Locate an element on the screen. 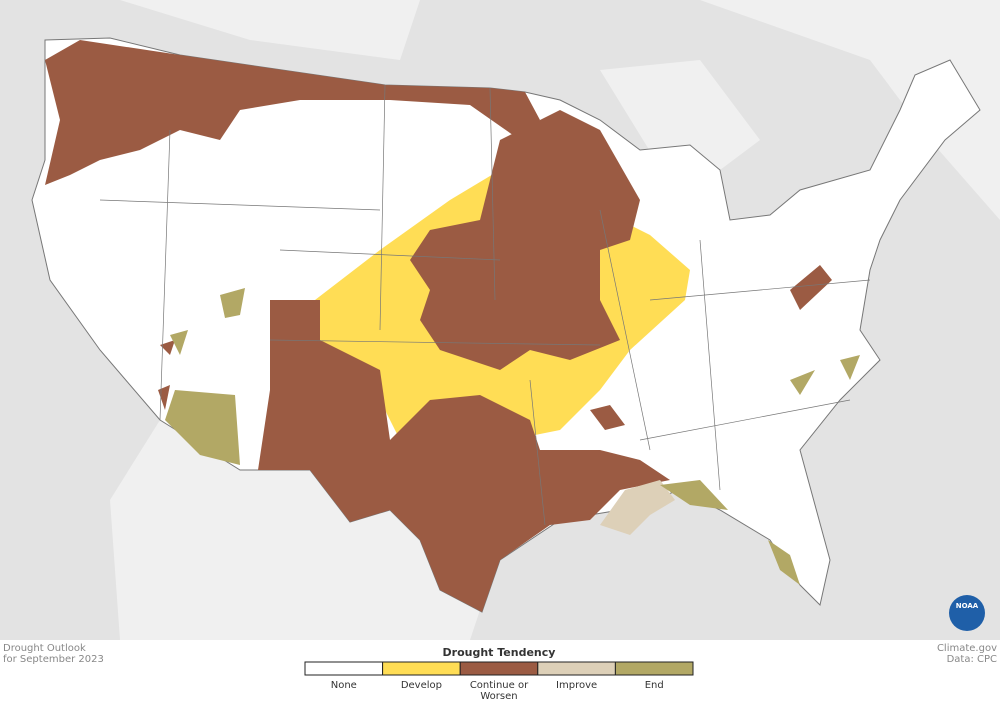 This screenshot has height=704, width=1000. outlook-subtitle: for September 2023 is located at coordinates (53, 659).